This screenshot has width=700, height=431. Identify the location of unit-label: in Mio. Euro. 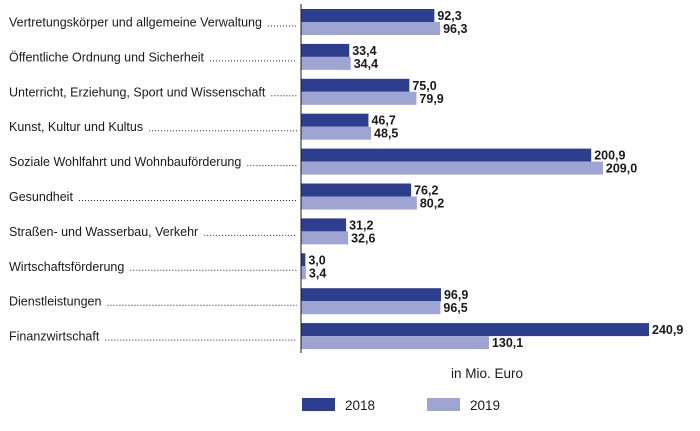
(487, 373).